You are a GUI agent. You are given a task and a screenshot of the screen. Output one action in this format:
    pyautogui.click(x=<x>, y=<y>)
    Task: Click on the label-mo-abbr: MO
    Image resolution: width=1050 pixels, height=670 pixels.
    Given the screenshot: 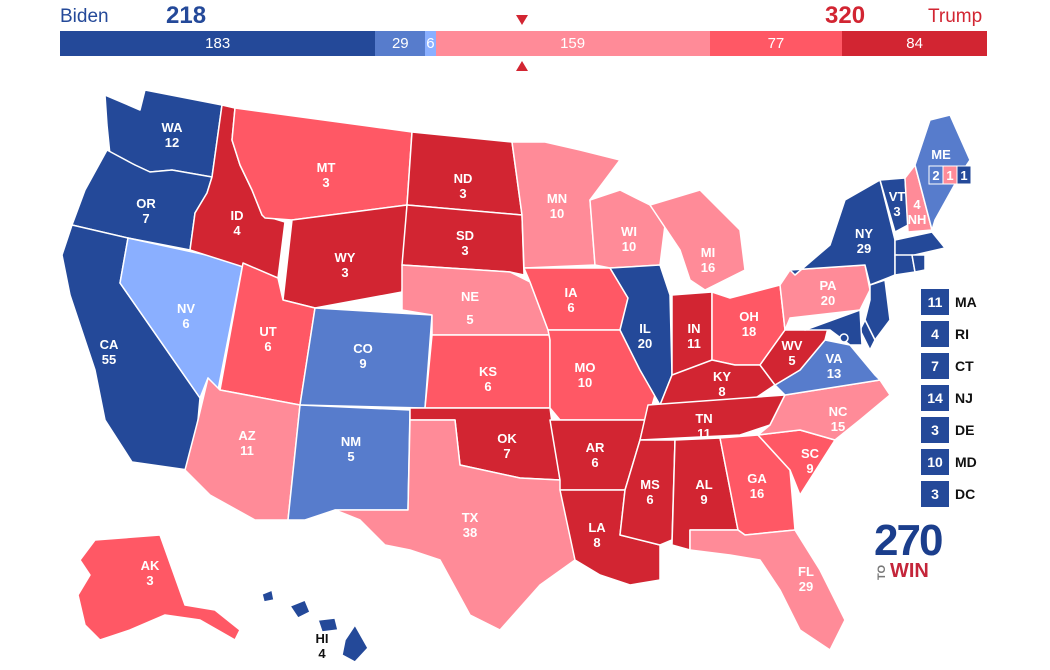 What is the action you would take?
    pyautogui.click(x=585, y=367)
    